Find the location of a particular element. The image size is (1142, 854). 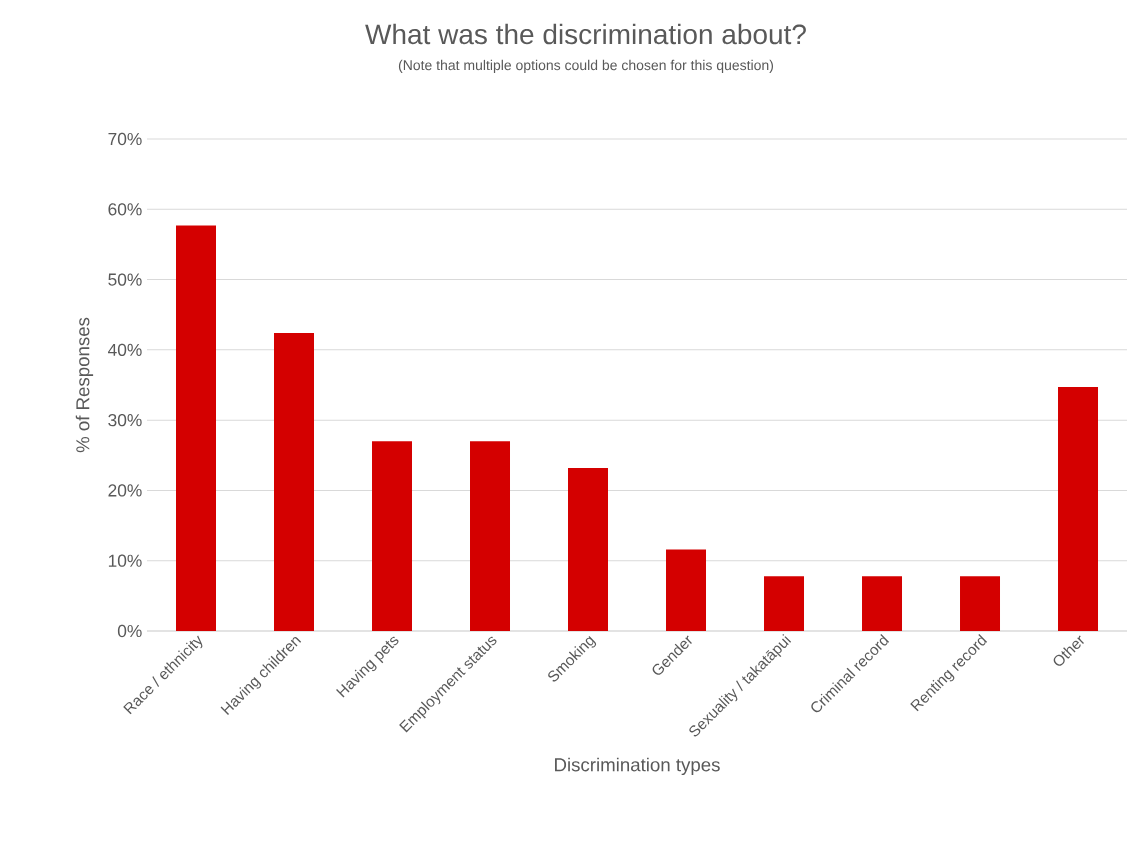

chart-title: What was the discrimination about? is located at coordinates (585, 34).